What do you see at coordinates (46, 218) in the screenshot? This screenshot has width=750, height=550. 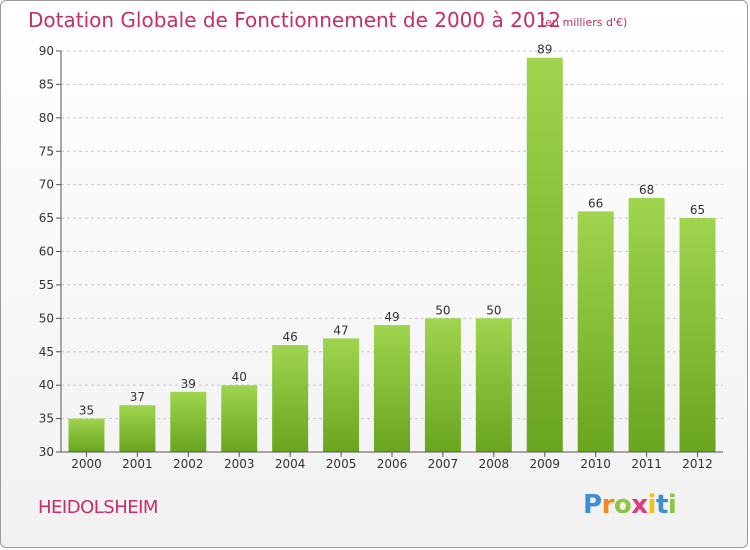 I see `y-tick-label: 65` at bounding box center [46, 218].